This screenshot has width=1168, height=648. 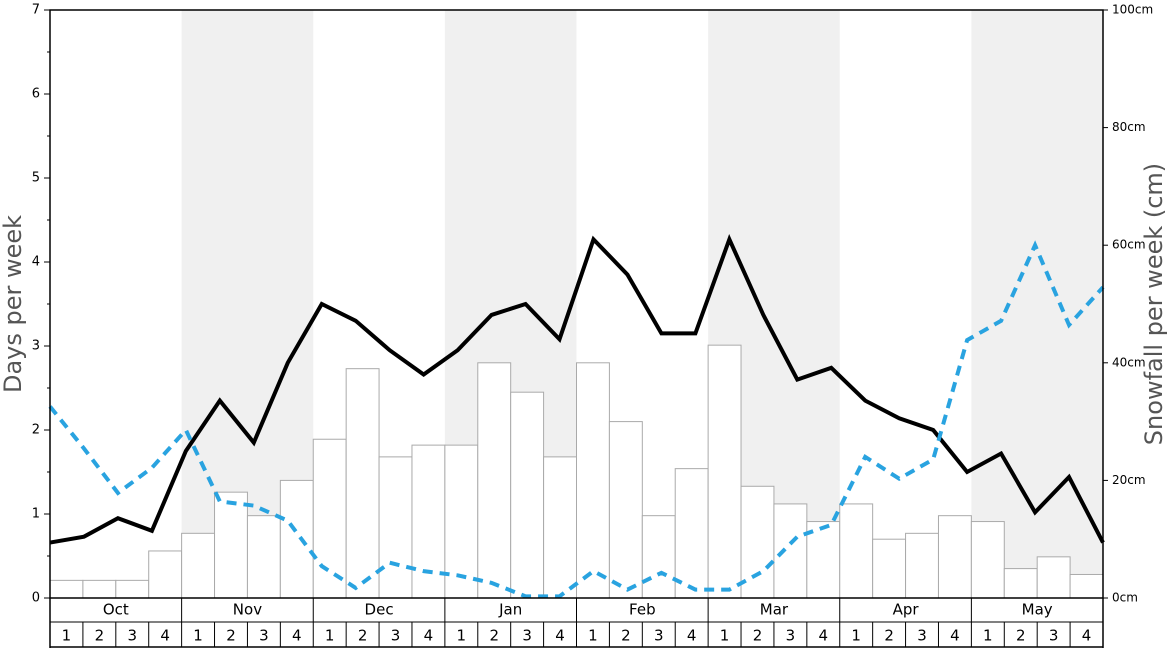 I want to click on y-tick-label: 6, so click(x=36, y=94).